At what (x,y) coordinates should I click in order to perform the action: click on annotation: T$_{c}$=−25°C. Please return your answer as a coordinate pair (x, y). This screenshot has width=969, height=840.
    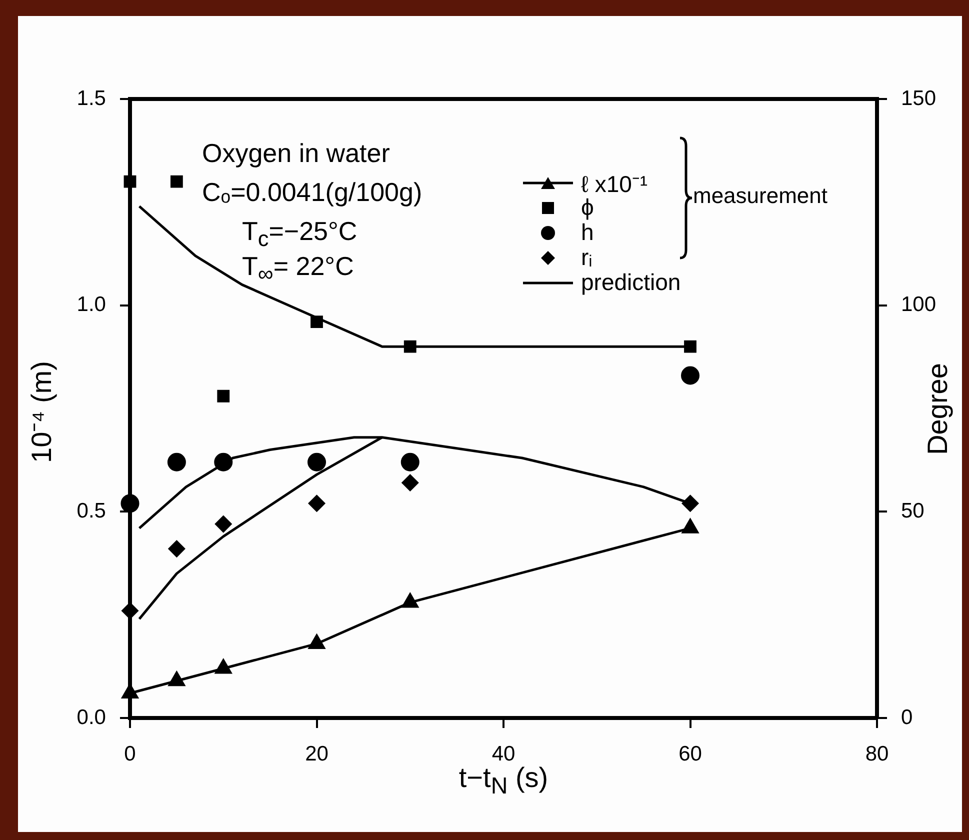
    Looking at the image, I should click on (300, 234).